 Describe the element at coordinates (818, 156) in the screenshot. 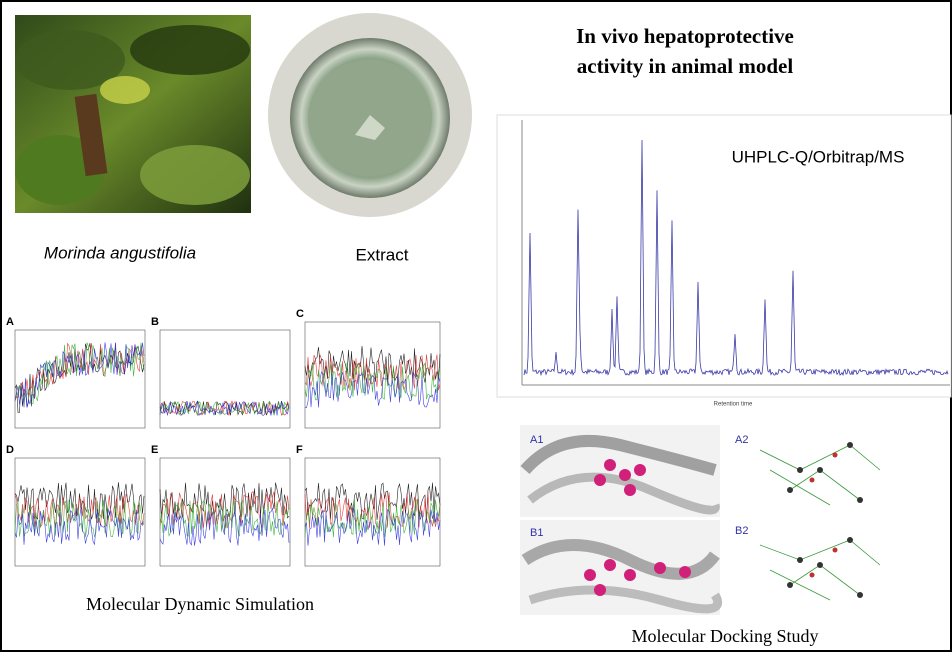

I see `chromatogram-label: UHPLC-Q/Orbitrap/MS` at that location.